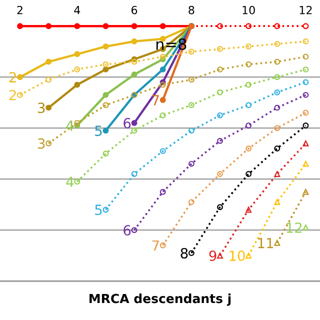 The width and height of the screenshot is (320, 320). What do you see at coordinates (237, 256) in the screenshot?
I see `series-label: 10` at bounding box center [237, 256].